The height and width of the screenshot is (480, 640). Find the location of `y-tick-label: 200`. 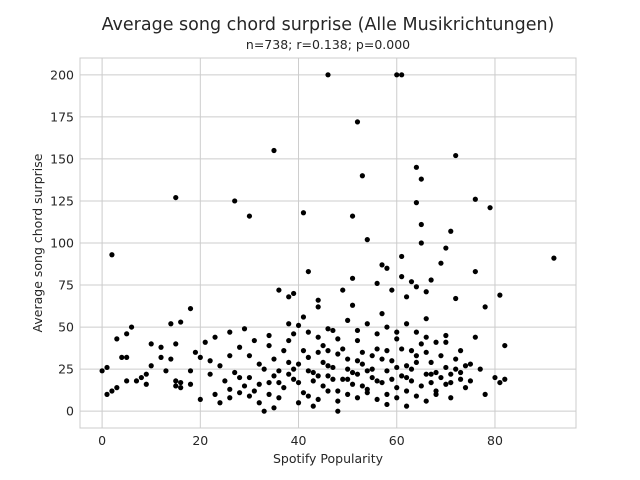

y-tick-label: 200 is located at coordinates (62, 74).